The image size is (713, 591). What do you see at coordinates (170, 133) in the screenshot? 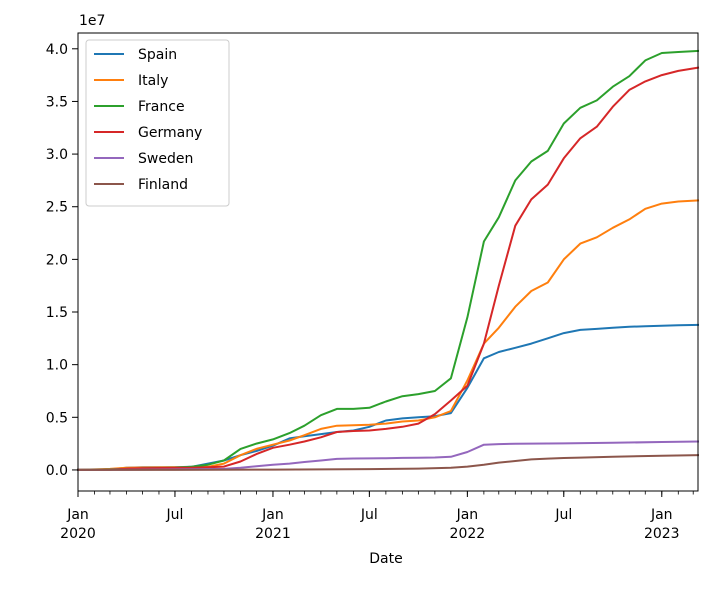
I see `legend-label: Germany` at bounding box center [170, 133].